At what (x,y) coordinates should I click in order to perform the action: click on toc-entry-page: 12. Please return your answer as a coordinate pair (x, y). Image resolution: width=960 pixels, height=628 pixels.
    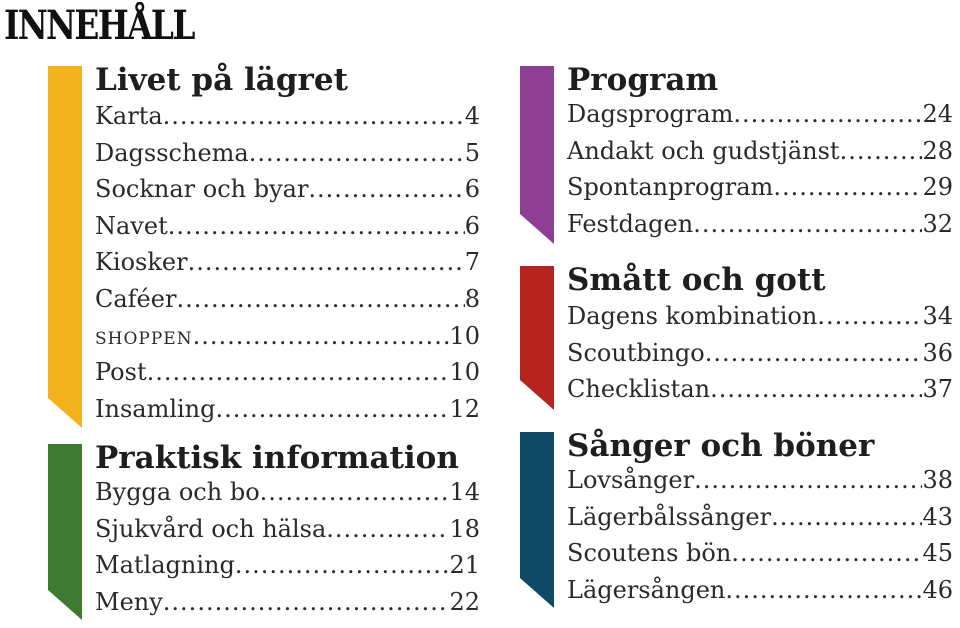
    Looking at the image, I should click on (464, 408).